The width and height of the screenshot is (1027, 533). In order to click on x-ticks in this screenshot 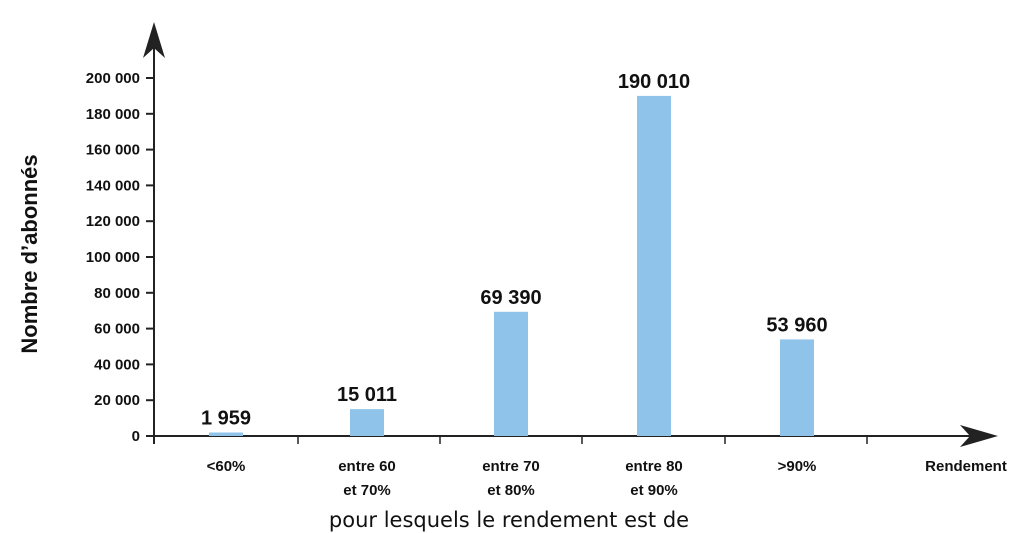, I will do `click(582, 440)`.